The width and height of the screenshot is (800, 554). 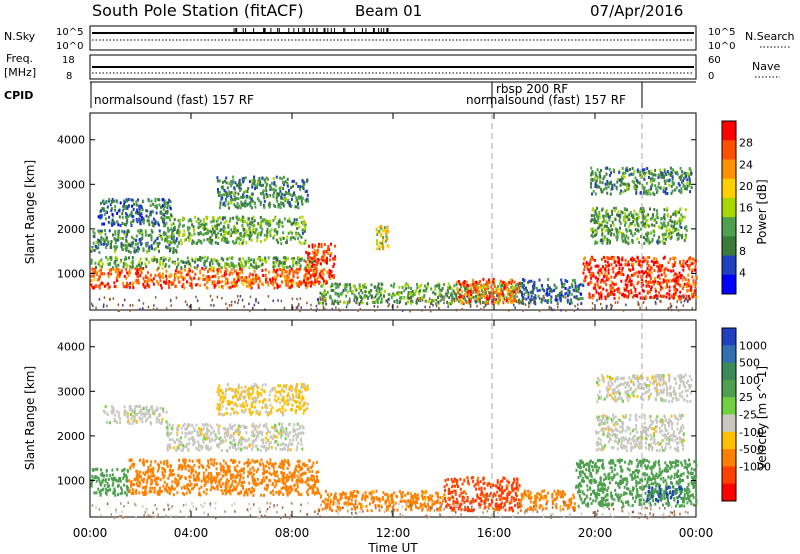 What do you see at coordinates (746, 208) in the screenshot?
I see `colorbar-tick-label: 16` at bounding box center [746, 208].